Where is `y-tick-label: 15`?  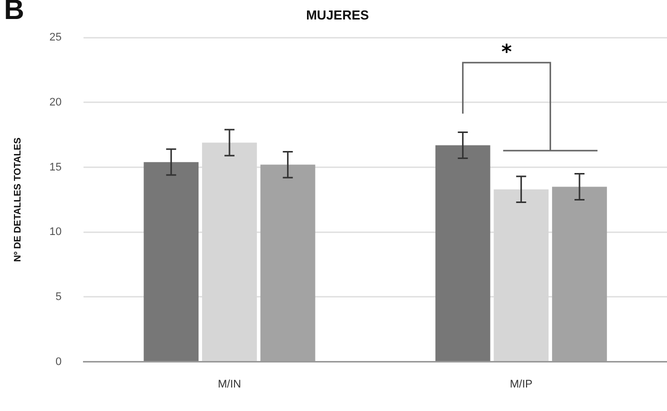 y-tick-label: 15 is located at coordinates (55, 167).